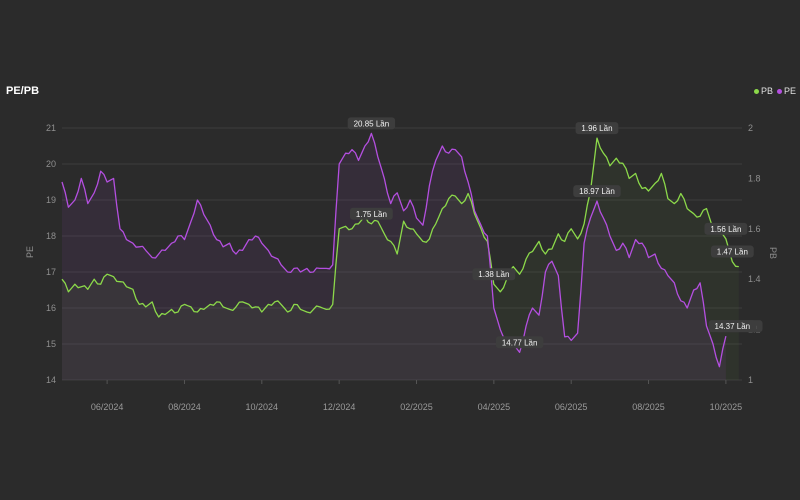 Image resolution: width=800 pixels, height=500 pixels. What do you see at coordinates (339, 407) in the screenshot?
I see `x-tick-label: 12/2024` at bounding box center [339, 407].